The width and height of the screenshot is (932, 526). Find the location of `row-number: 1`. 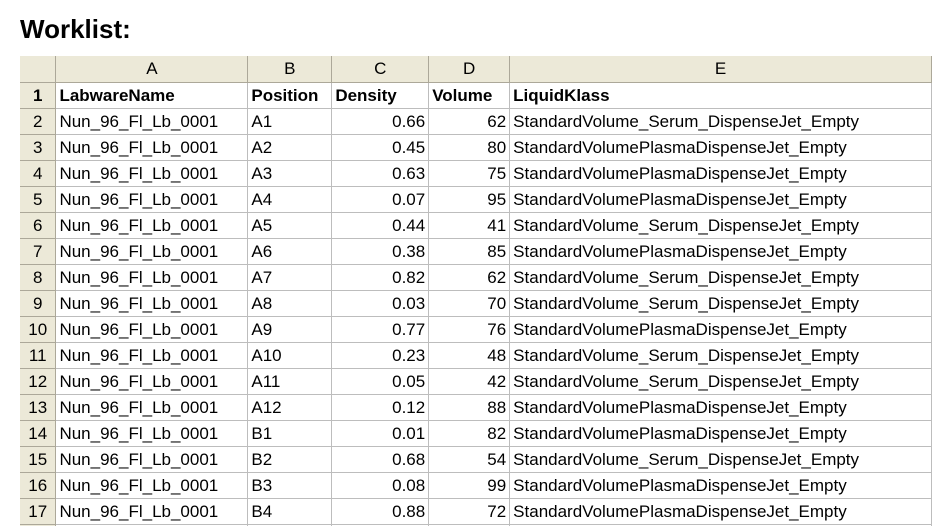

row-number: 1 is located at coordinates (38, 95).